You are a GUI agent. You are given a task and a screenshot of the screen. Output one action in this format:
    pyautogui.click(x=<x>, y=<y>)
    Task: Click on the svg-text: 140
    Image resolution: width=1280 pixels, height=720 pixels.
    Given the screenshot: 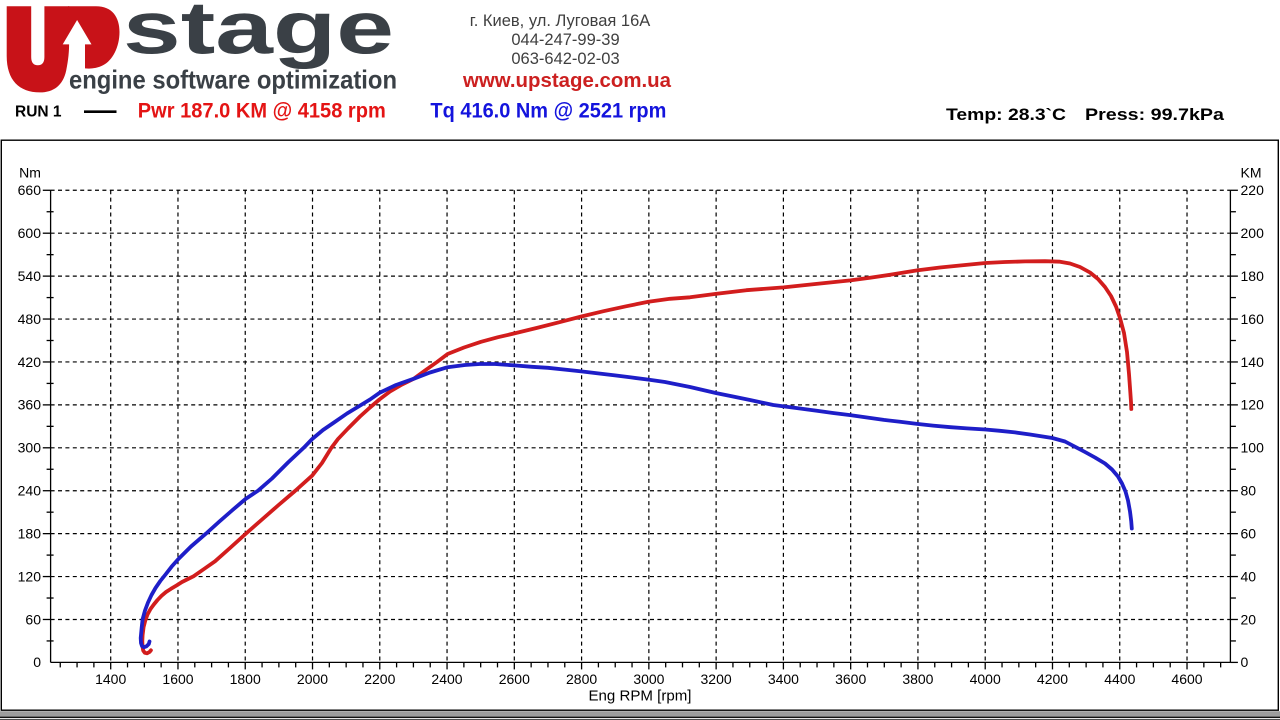 What is the action you would take?
    pyautogui.click(x=1253, y=362)
    